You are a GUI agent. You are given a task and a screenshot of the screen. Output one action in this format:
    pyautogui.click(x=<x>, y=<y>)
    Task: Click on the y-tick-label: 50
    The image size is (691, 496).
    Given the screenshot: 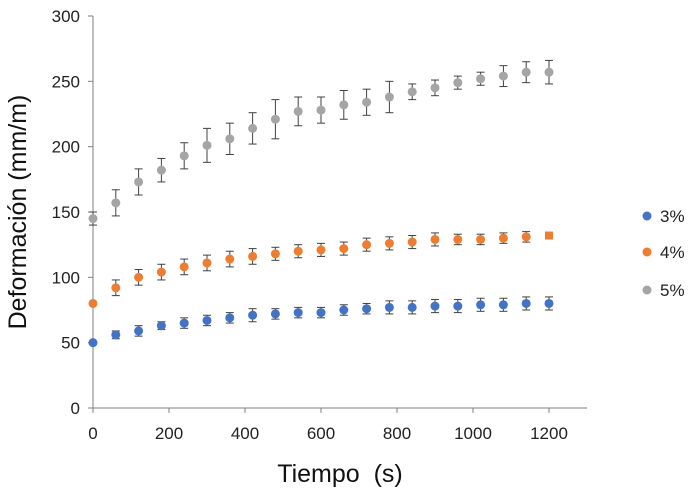 What is the action you would take?
    pyautogui.click(x=70, y=343)
    